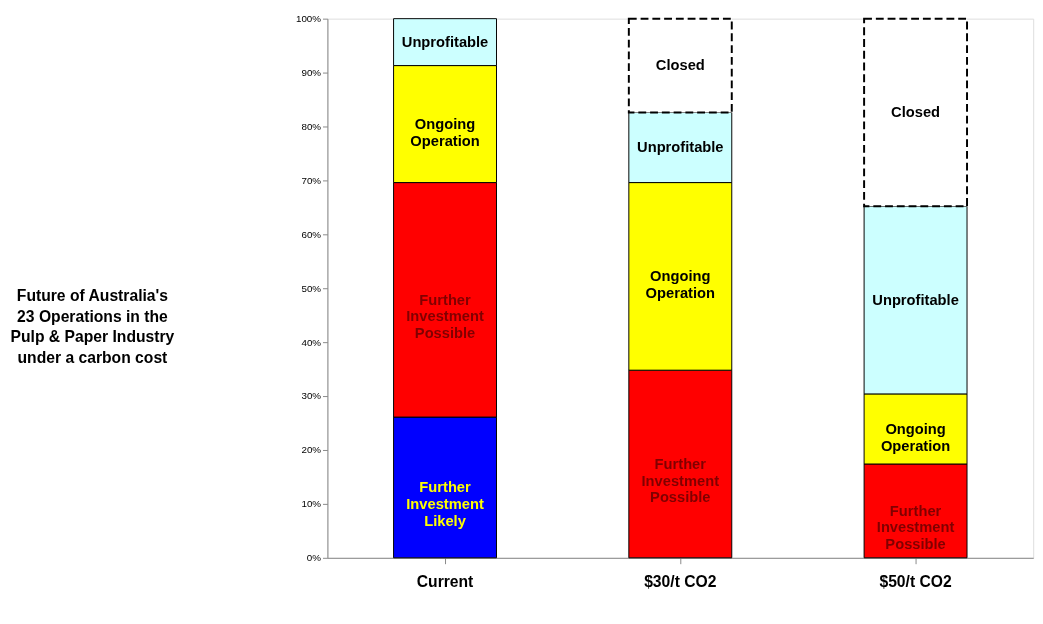  What do you see at coordinates (915, 581) in the screenshot?
I see `x-tick-label: $50/t CO2` at bounding box center [915, 581].